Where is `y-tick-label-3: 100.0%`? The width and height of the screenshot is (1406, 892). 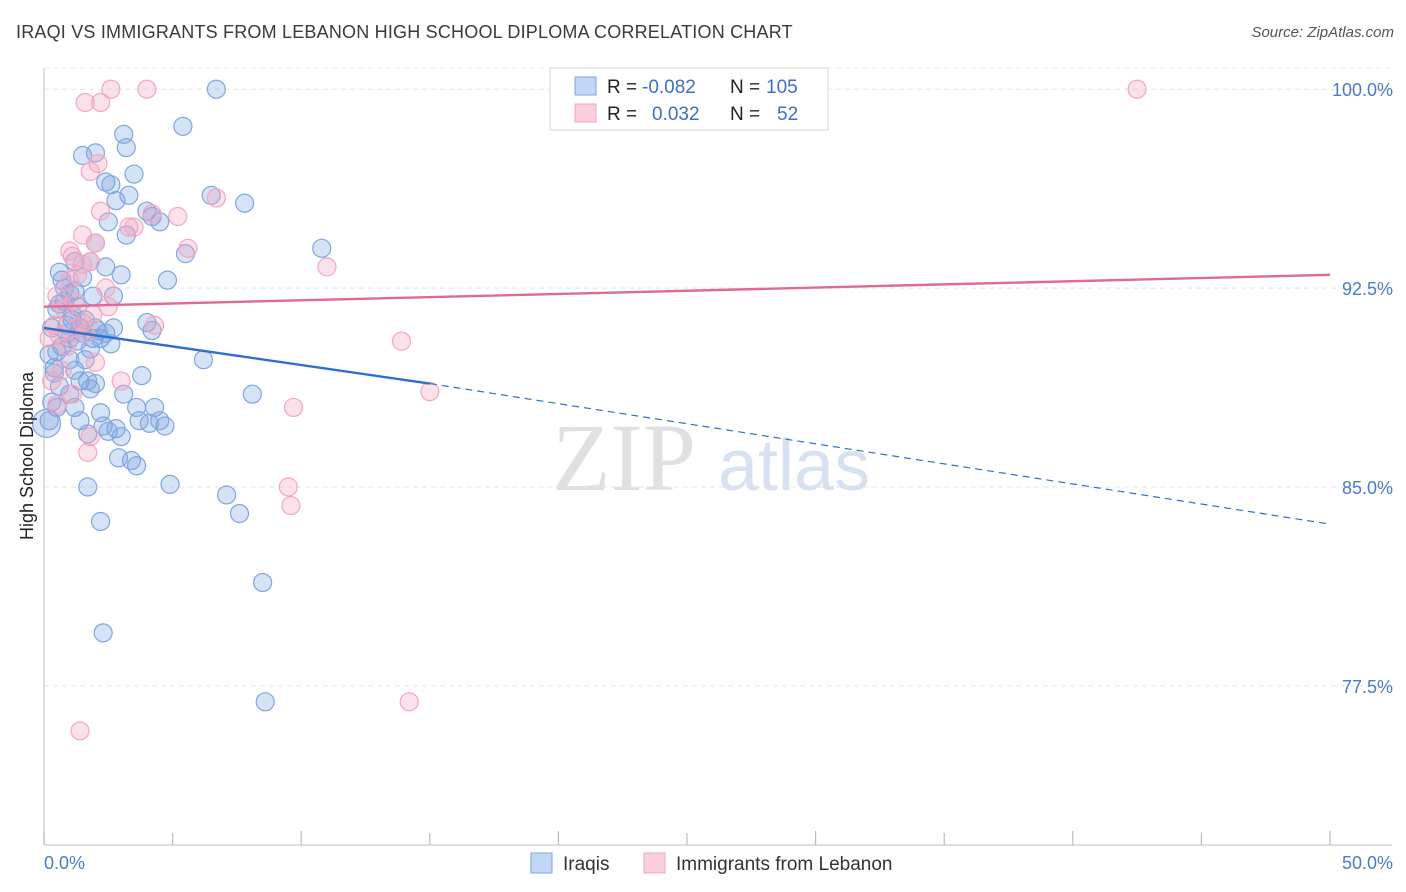 y-tick-label-3: 100.0% is located at coordinates (1362, 90).